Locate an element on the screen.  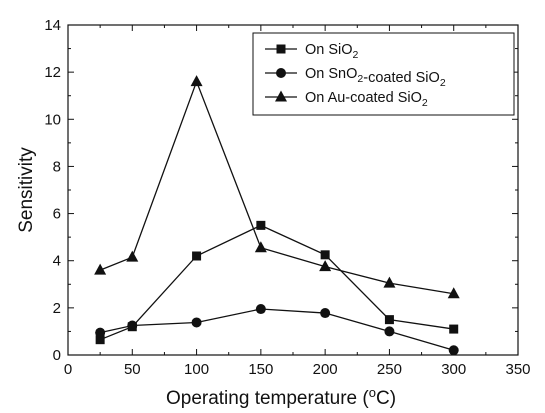
series-circle is located at coordinates (277, 330).